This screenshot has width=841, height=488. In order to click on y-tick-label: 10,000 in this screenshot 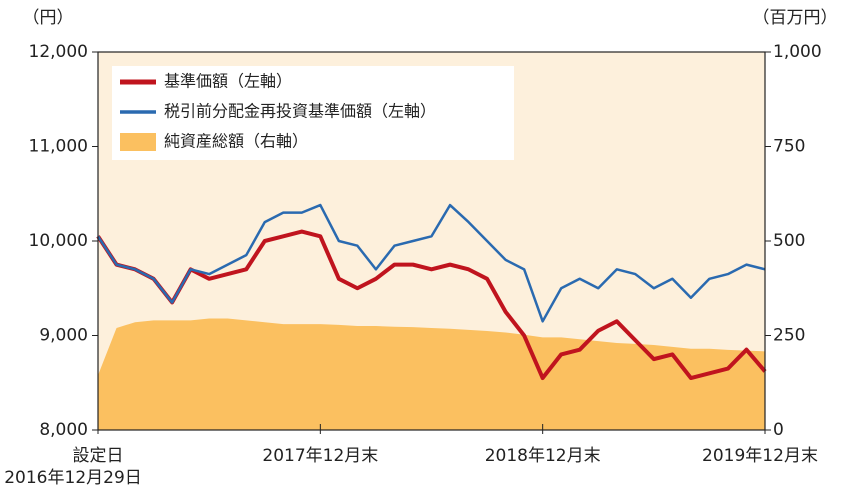, I will do `click(58, 241)`.